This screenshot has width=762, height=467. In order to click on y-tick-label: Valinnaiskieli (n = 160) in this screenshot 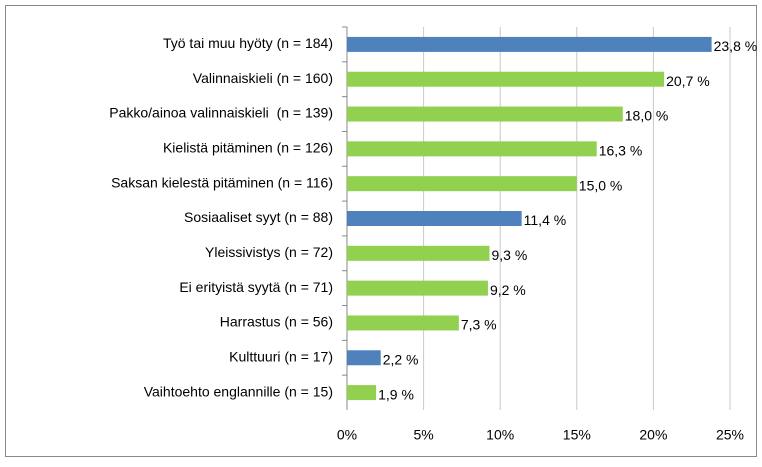, I will do `click(263, 78)`.